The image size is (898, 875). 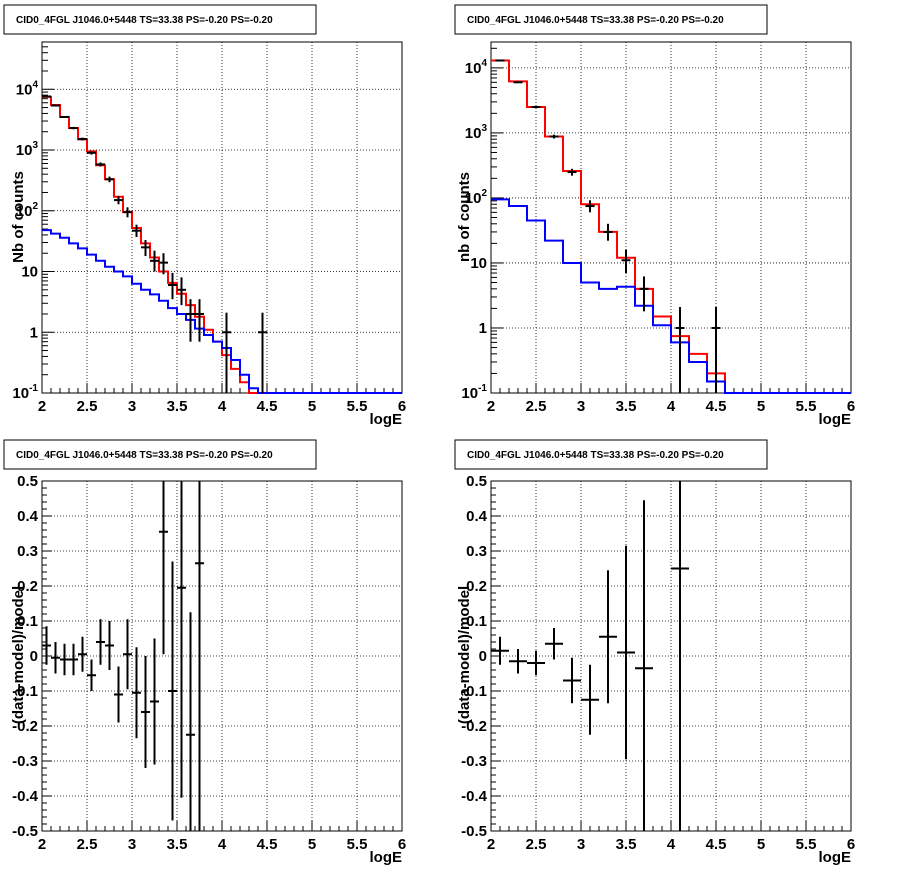 What do you see at coordinates (27, 88) in the screenshot?
I see `y-tick-label: 10⁴` at bounding box center [27, 88].